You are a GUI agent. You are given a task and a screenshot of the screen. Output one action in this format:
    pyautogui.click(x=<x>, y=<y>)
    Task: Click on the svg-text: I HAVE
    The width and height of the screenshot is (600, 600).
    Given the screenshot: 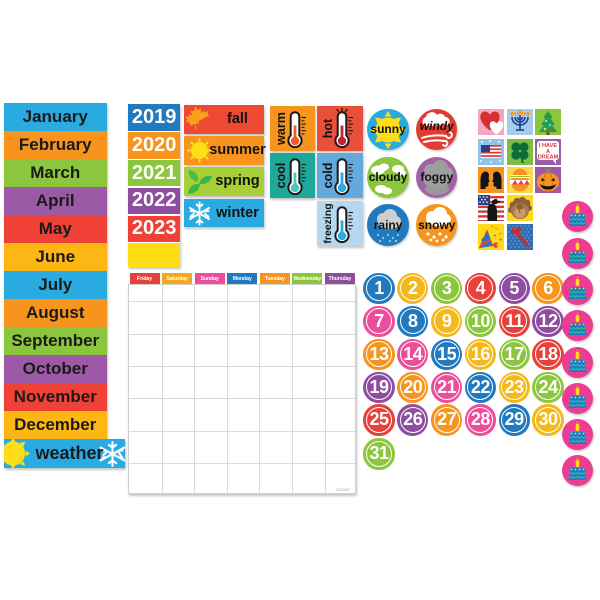 What is the action you would take?
    pyautogui.click(x=548, y=146)
    